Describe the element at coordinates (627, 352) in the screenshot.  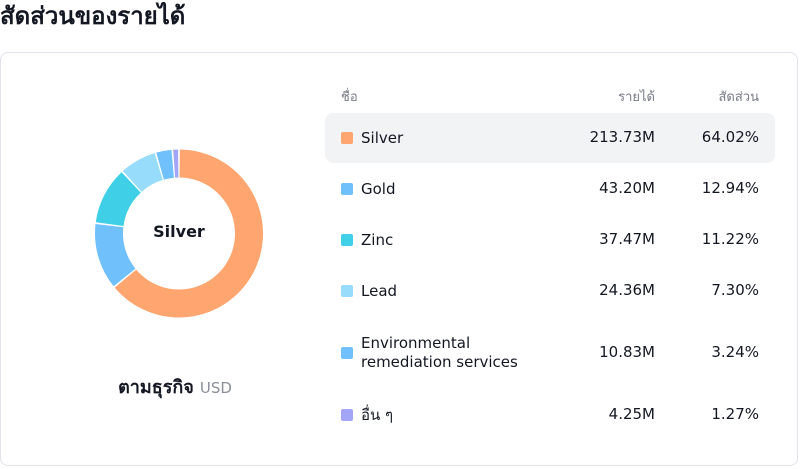
I see `row-revenue: 10.83M` at that location.